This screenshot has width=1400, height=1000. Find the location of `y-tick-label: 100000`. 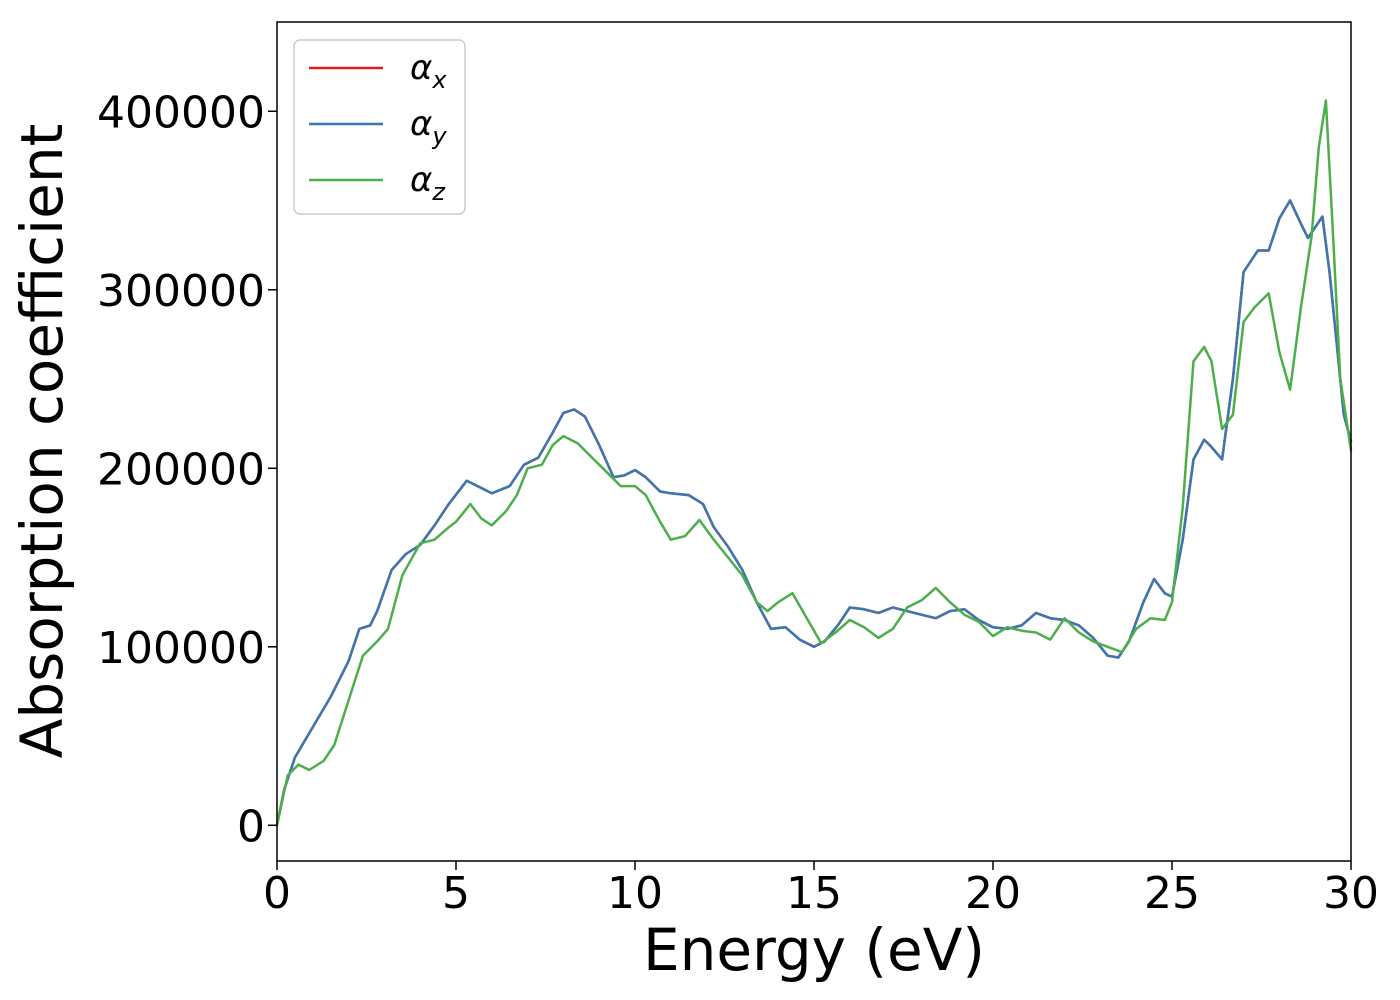

y-tick-label: 100000 is located at coordinates (181, 648).